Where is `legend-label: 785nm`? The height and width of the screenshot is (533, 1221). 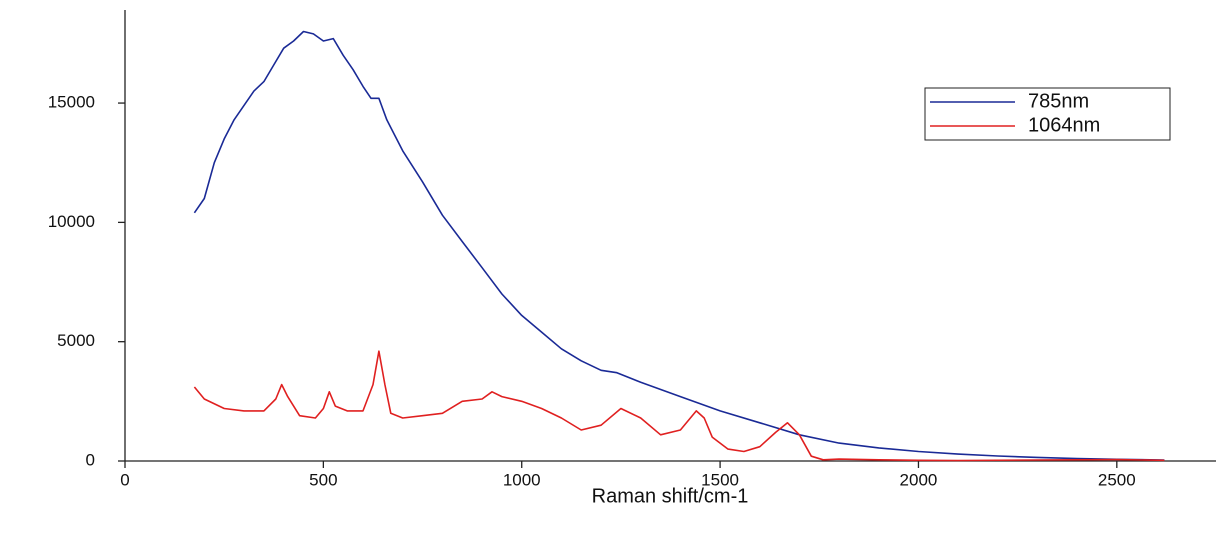 legend-label: 785nm is located at coordinates (1058, 101).